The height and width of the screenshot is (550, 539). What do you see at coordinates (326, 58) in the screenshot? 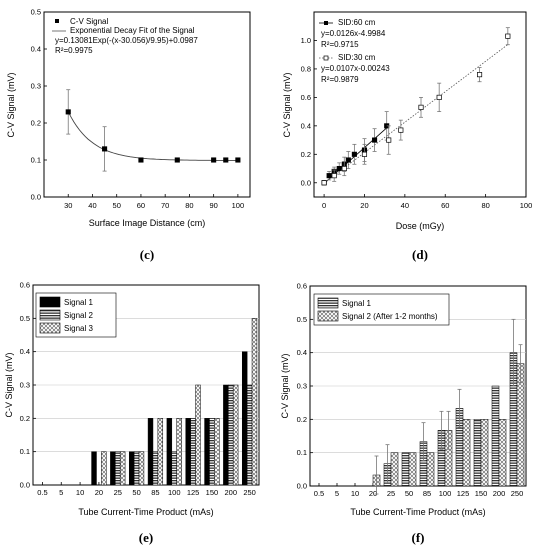
I see `legend-marker-open-square` at bounding box center [326, 58].